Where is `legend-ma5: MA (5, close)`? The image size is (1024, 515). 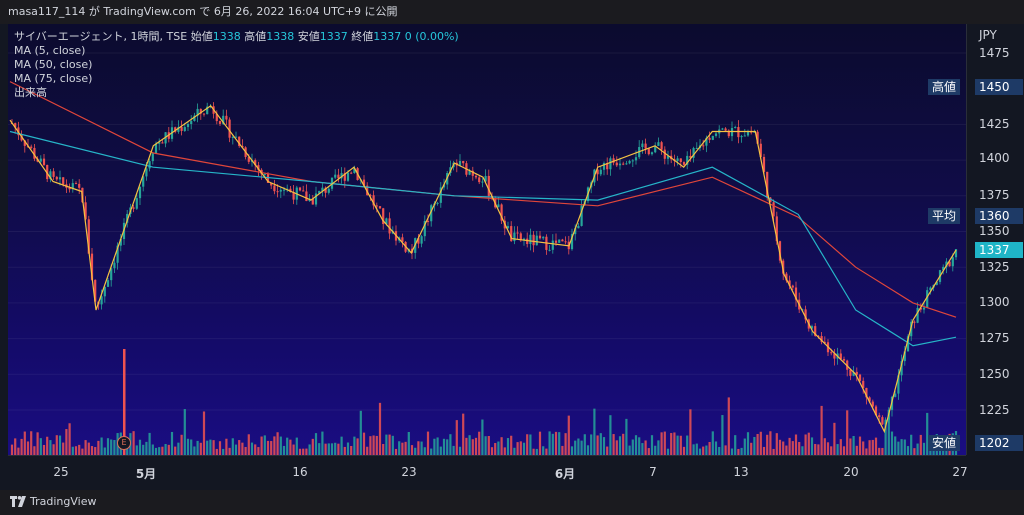 legend-ma5: MA (5, close) is located at coordinates (50, 50).